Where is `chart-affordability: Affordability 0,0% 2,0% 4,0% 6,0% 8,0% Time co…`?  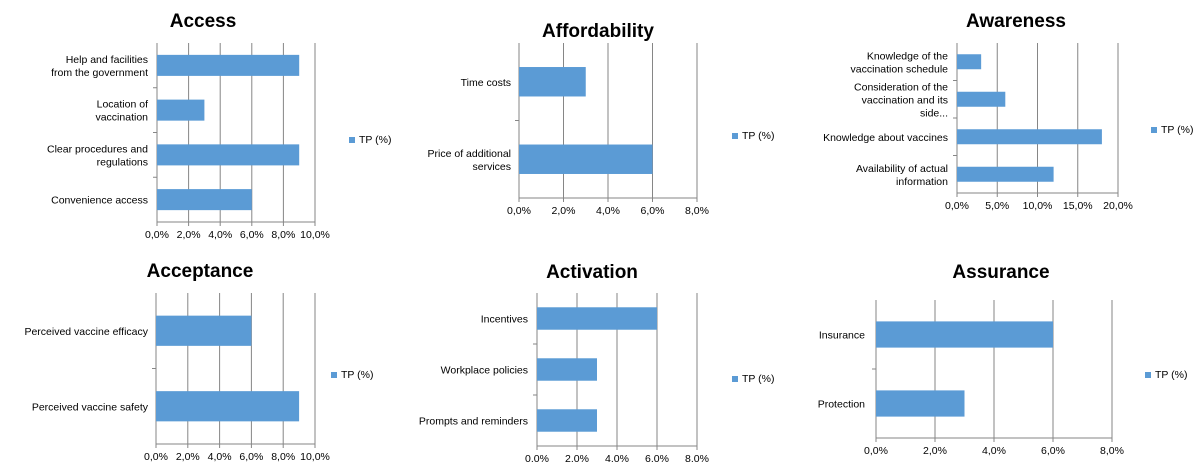 chart-affordability: Affordability 0,0% 2,0% 4,0% 6,0% 8,0% Time co… is located at coordinates (601, 119).